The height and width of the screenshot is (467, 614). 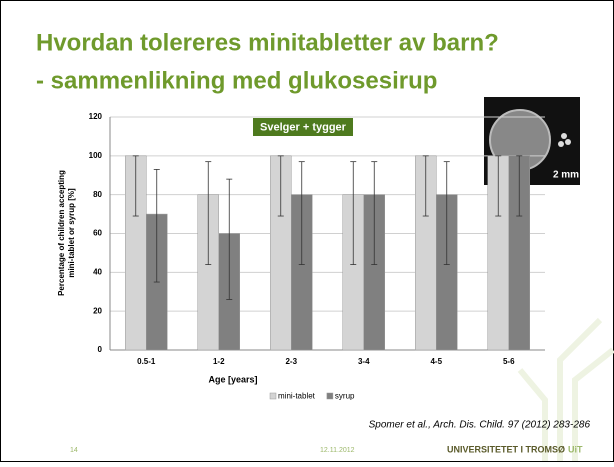 I want to click on x-tick-label: 4-5, so click(x=436, y=361).